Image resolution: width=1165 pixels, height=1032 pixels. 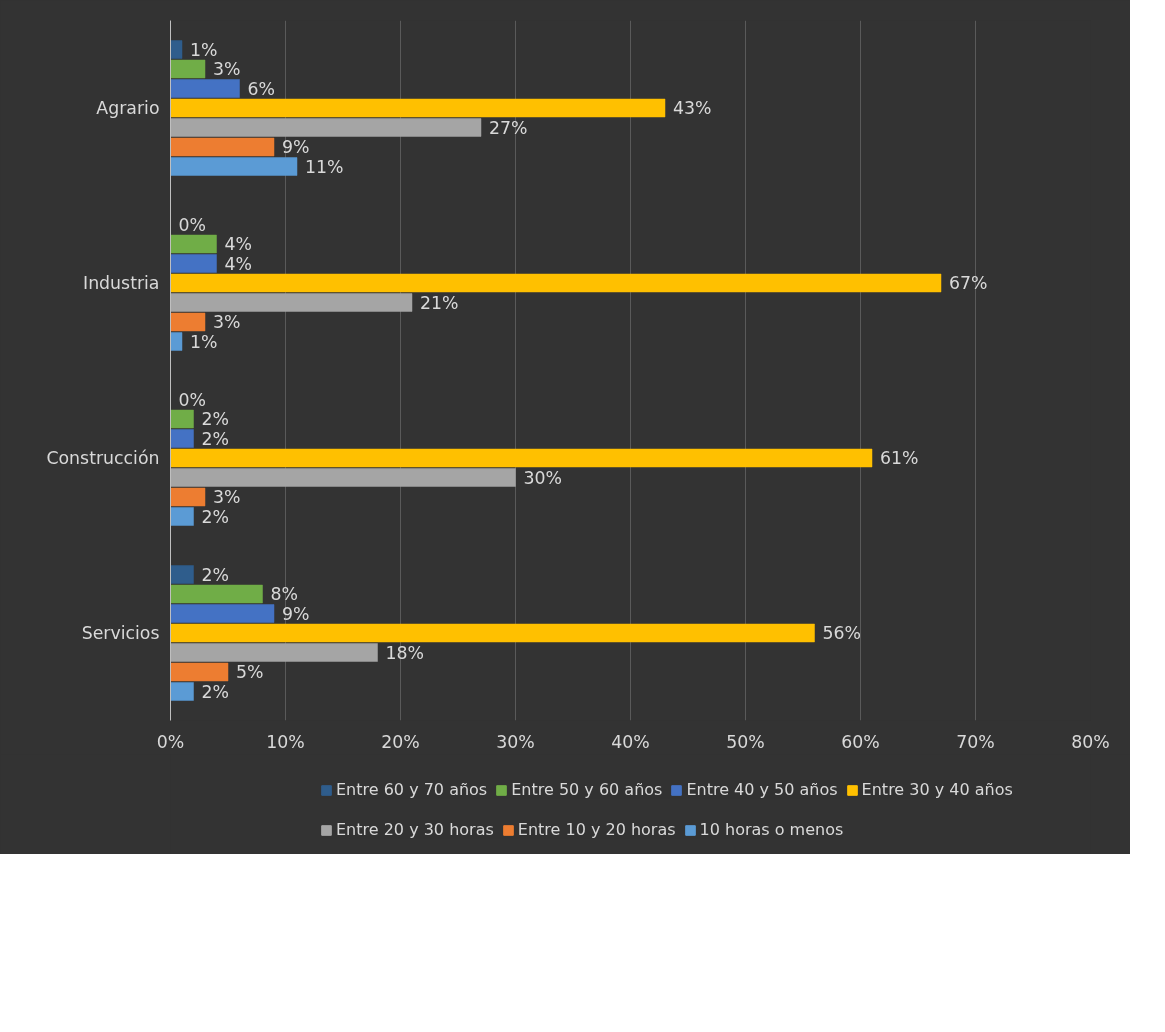 What do you see at coordinates (842, 633) in the screenshot?
I see `data-label: 56%` at bounding box center [842, 633].